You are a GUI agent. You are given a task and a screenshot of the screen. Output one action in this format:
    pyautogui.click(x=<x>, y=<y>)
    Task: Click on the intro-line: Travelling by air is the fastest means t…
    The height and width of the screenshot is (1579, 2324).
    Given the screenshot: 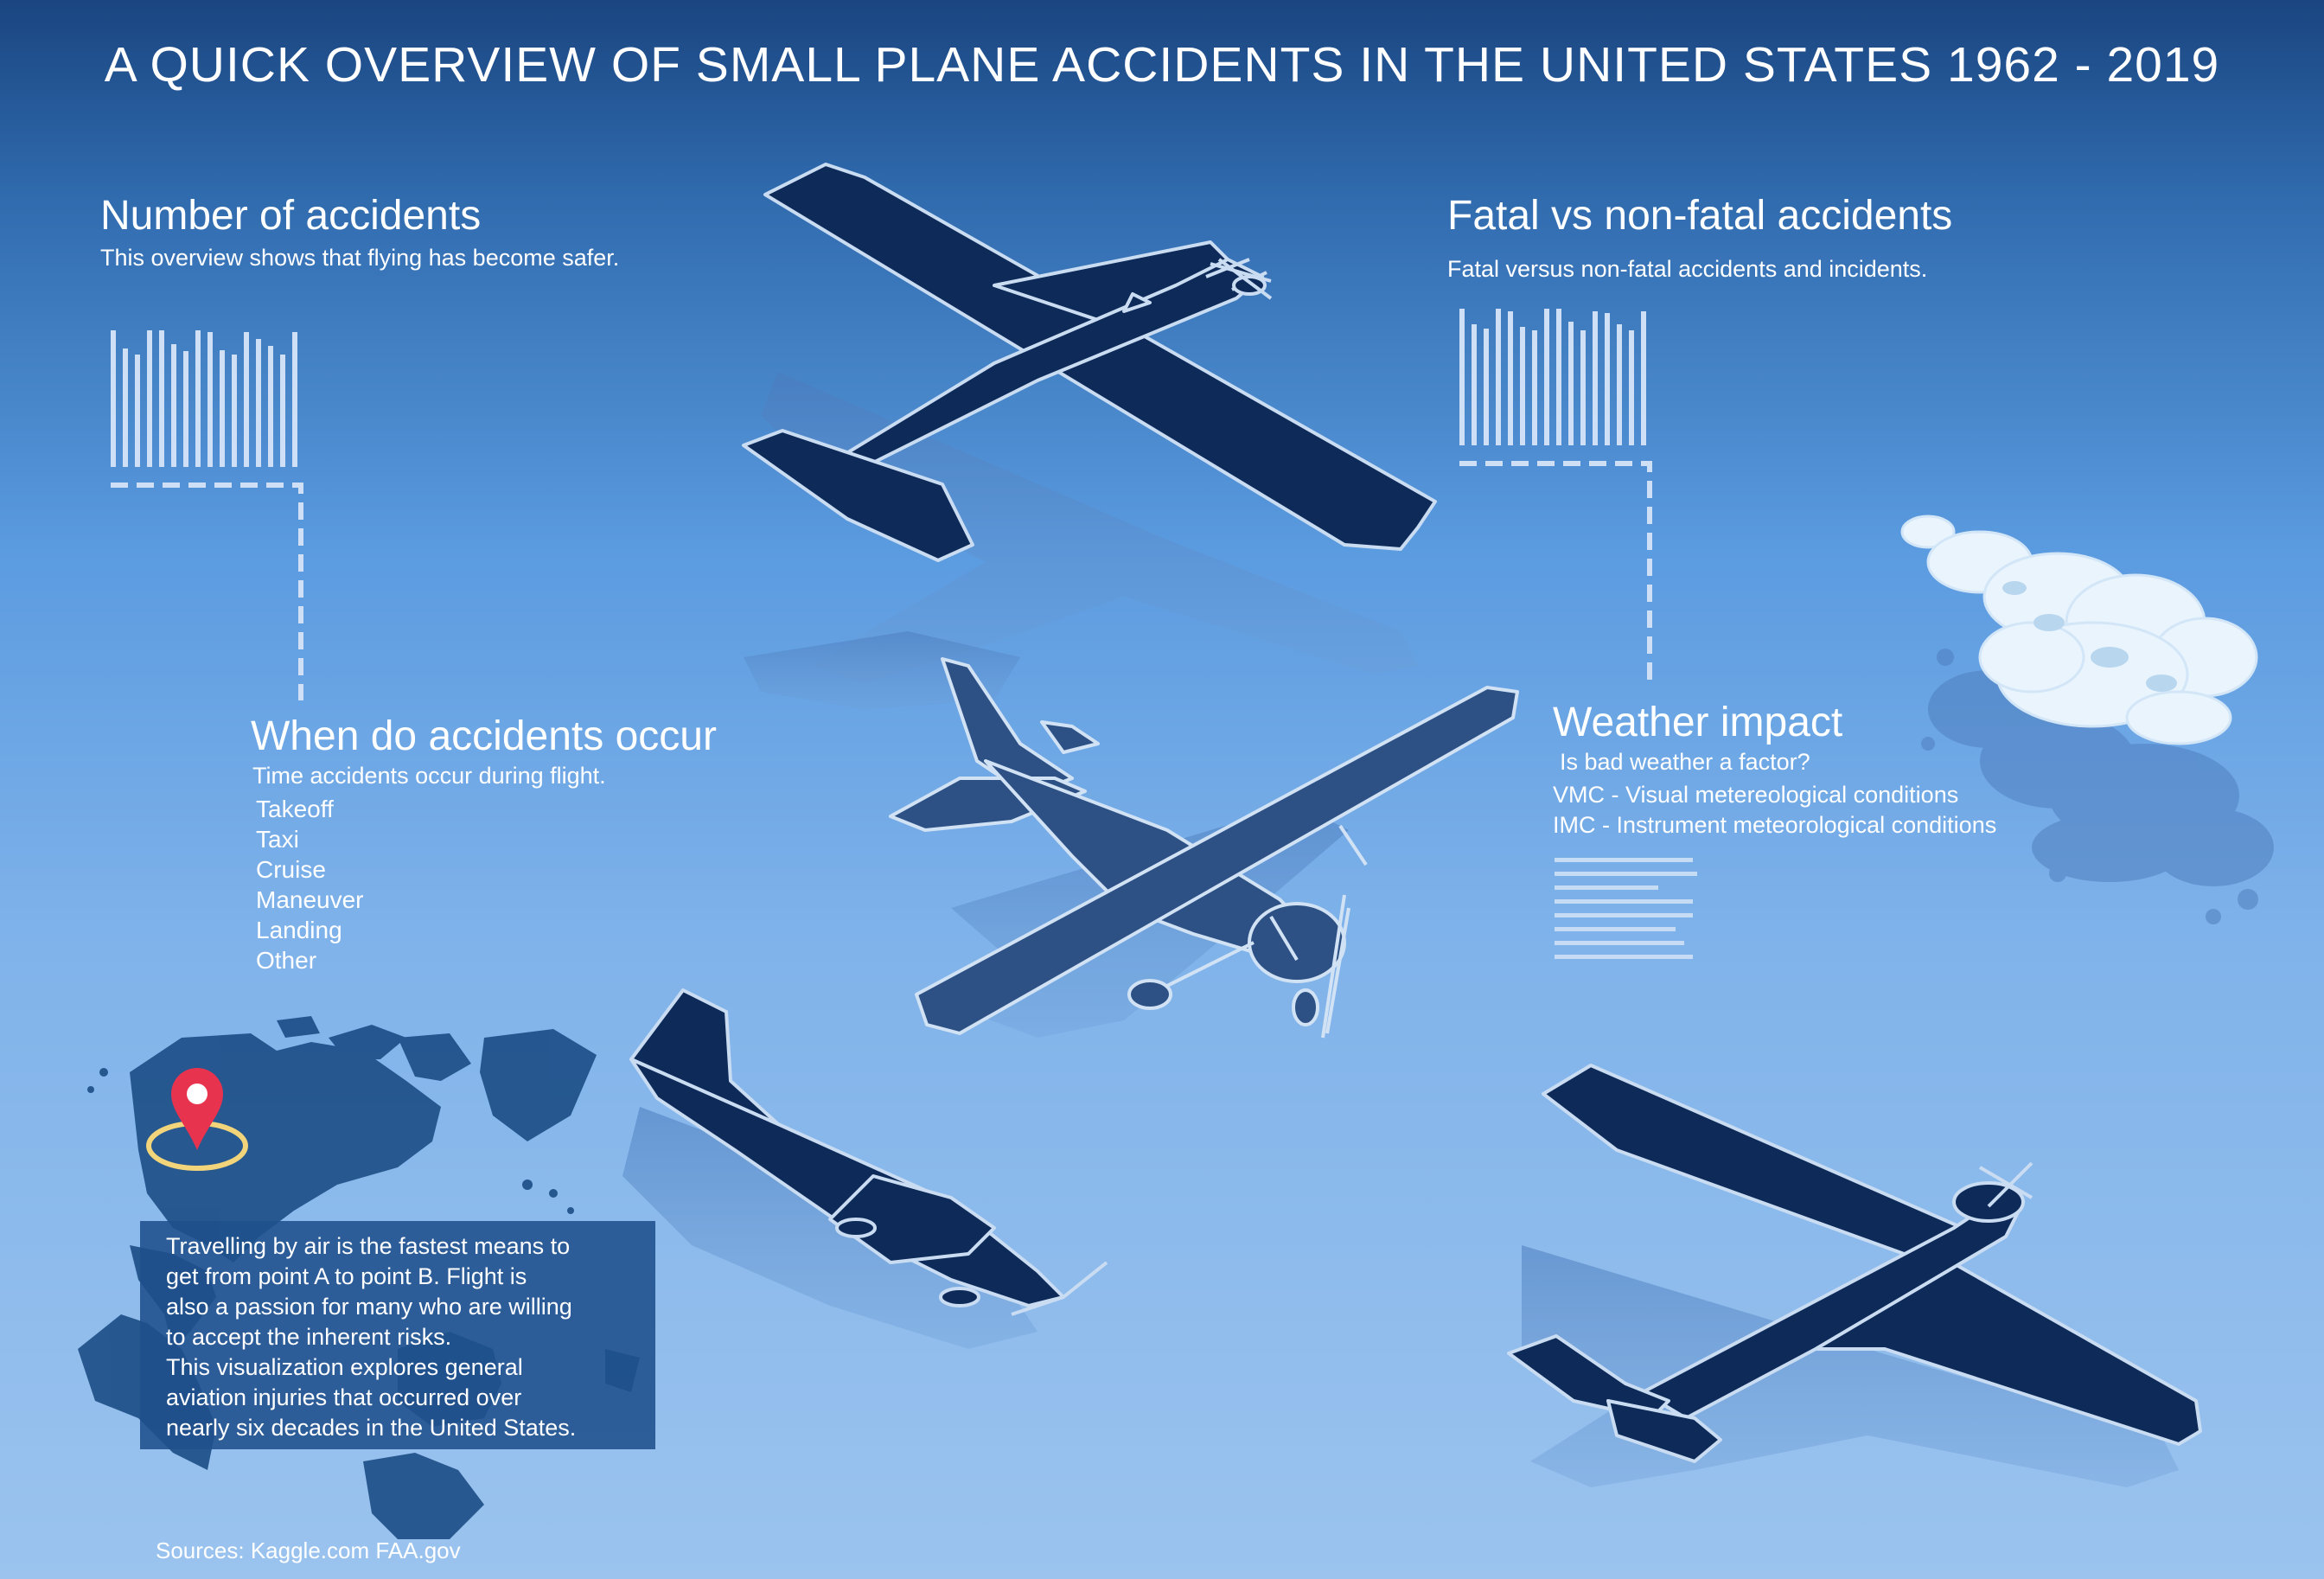 What is the action you would take?
    pyautogui.click(x=368, y=1246)
    